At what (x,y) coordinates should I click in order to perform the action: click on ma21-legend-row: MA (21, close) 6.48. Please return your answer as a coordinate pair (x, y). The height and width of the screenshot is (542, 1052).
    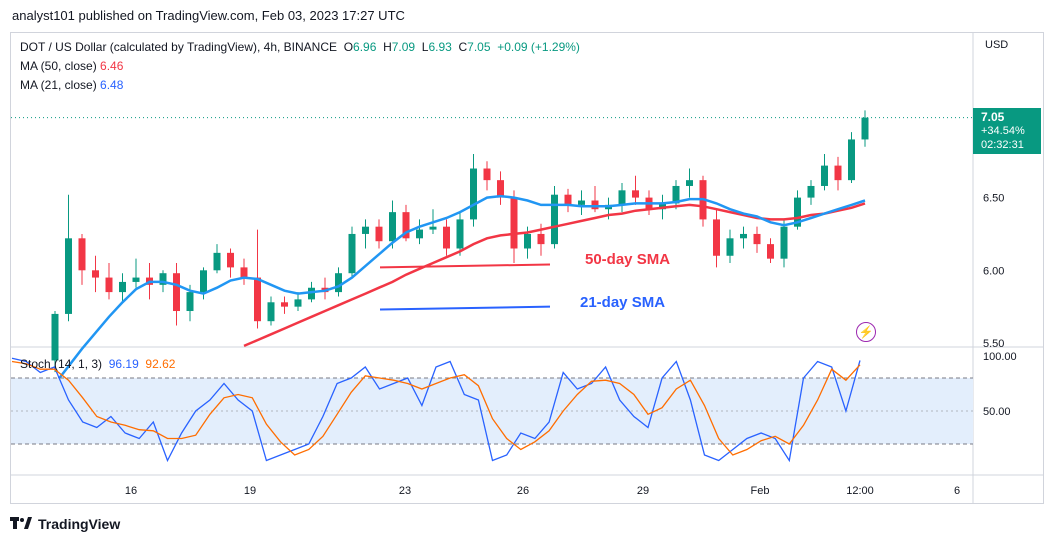
    Looking at the image, I should click on (300, 85).